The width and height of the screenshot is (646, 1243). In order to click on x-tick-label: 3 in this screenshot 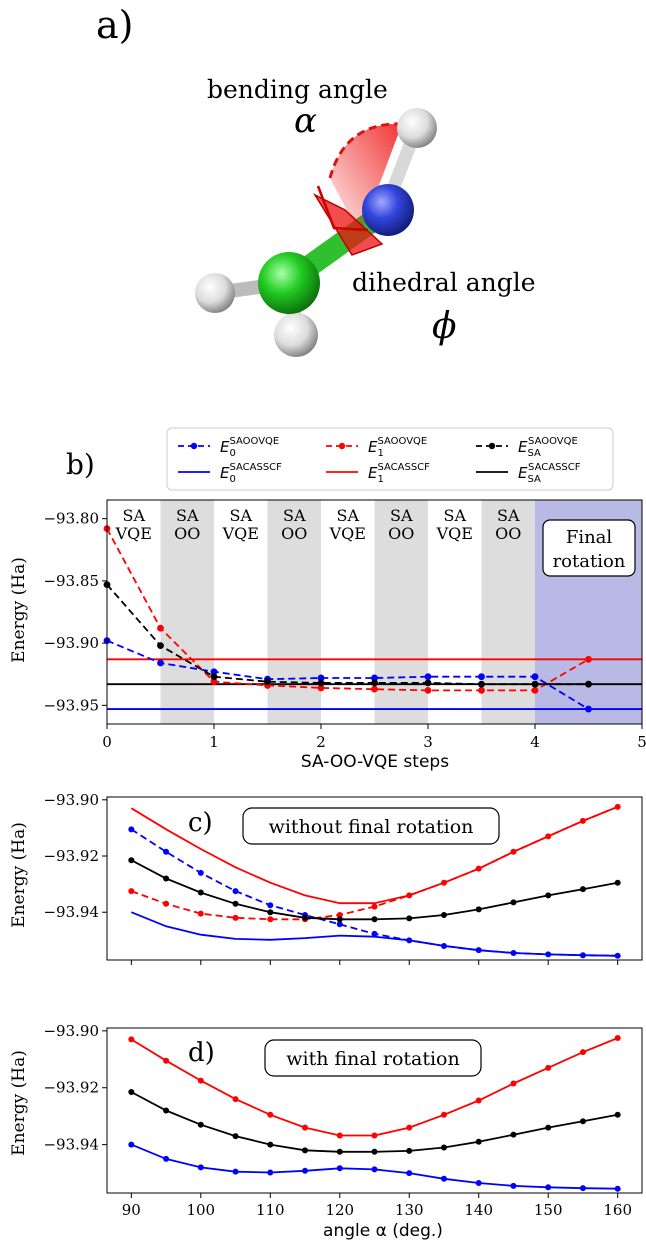, I will do `click(428, 742)`.